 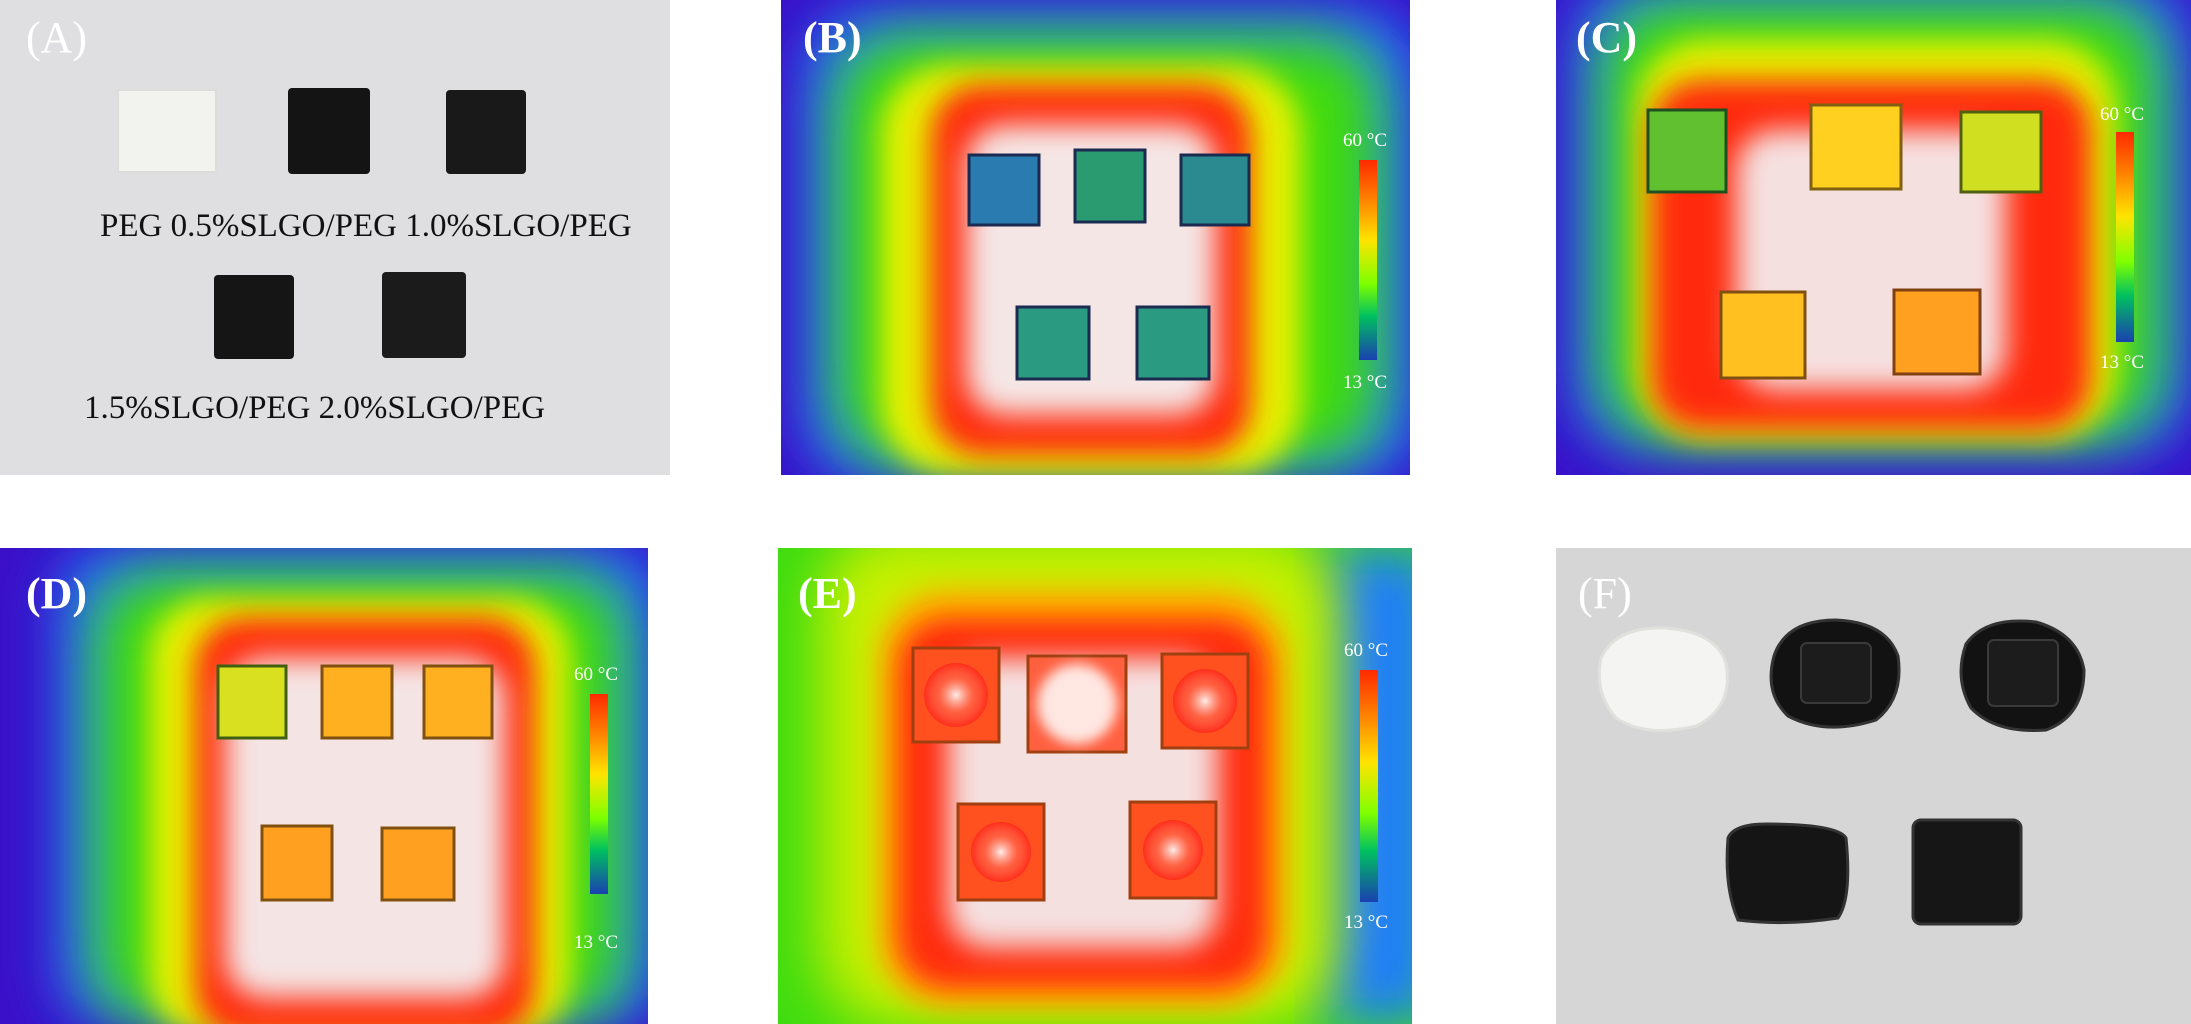 What do you see at coordinates (2122, 114) in the screenshot?
I see `panel-c-scale-max: 60 °C` at bounding box center [2122, 114].